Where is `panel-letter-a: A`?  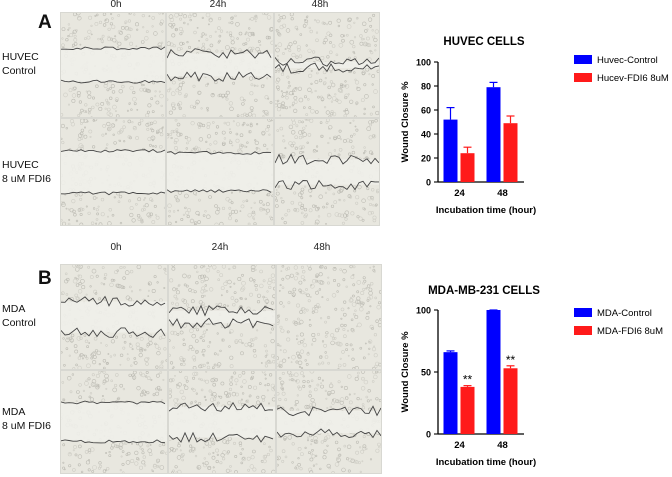
panel-letter-a: A is located at coordinates (45, 22).